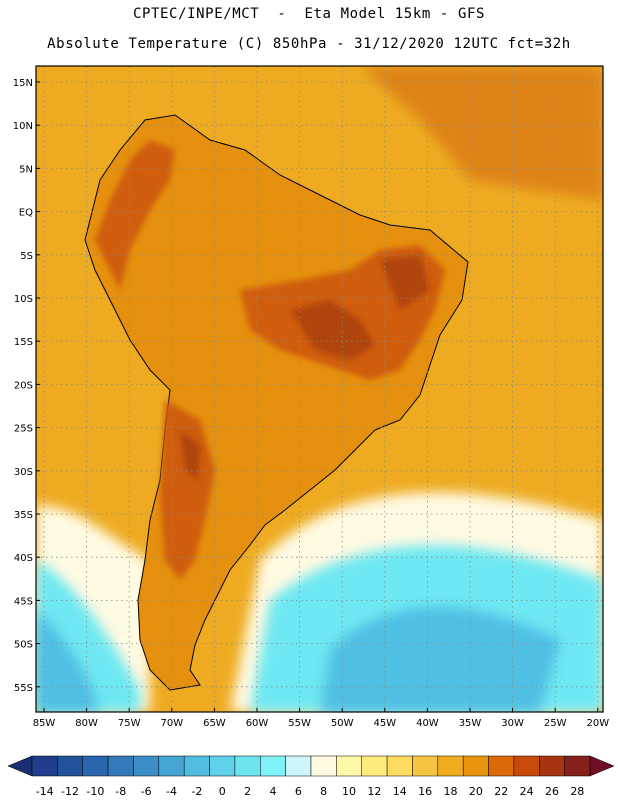 The height and width of the screenshot is (800, 618). I want to click on lon-label: 60W, so click(257, 723).